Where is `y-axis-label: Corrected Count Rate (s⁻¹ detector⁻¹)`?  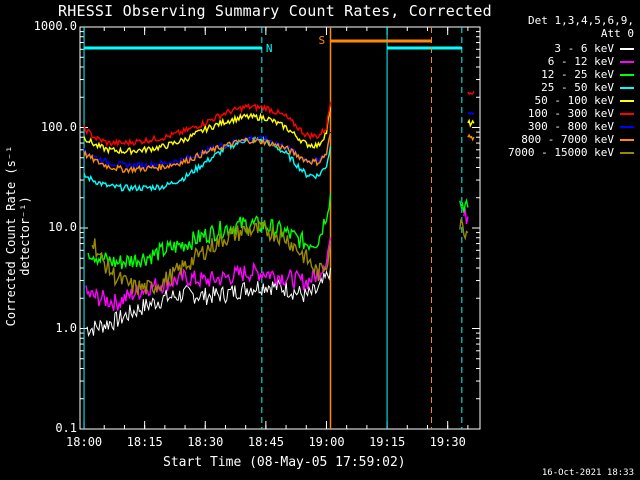 y-axis-label: Corrected Count Rate (s⁻¹ detector⁻¹) is located at coordinates (18, 236).